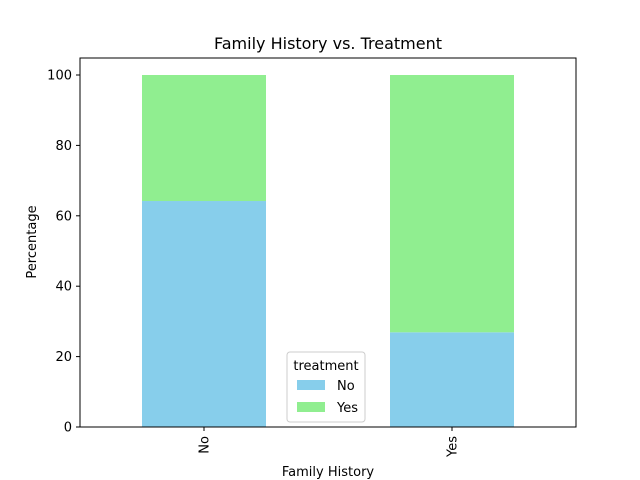 This screenshot has width=640, height=480. What do you see at coordinates (204, 138) in the screenshot?
I see `bar-no-yes` at bounding box center [204, 138].